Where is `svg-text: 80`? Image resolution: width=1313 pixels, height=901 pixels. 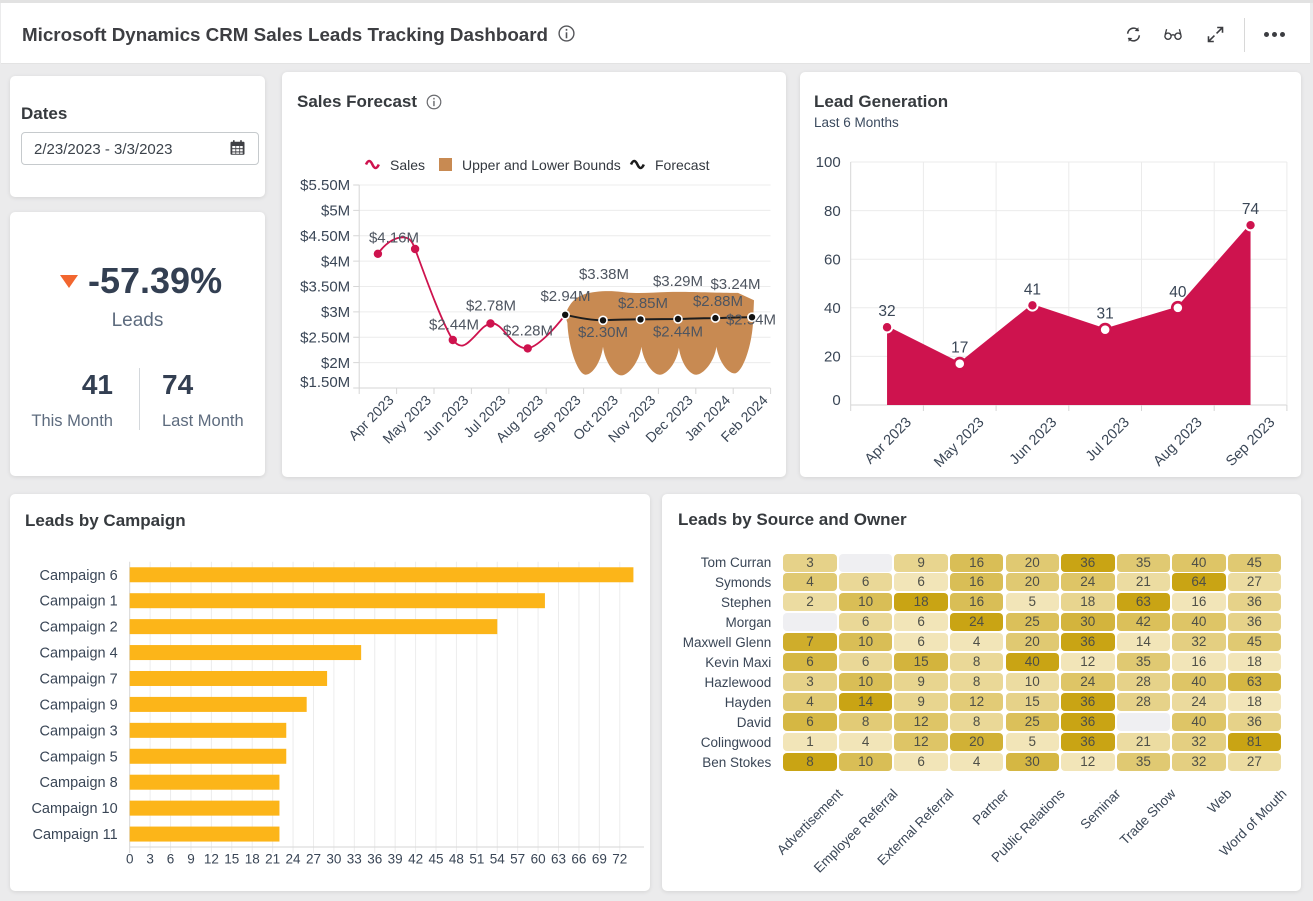
svg-text: 80 is located at coordinates (832, 211).